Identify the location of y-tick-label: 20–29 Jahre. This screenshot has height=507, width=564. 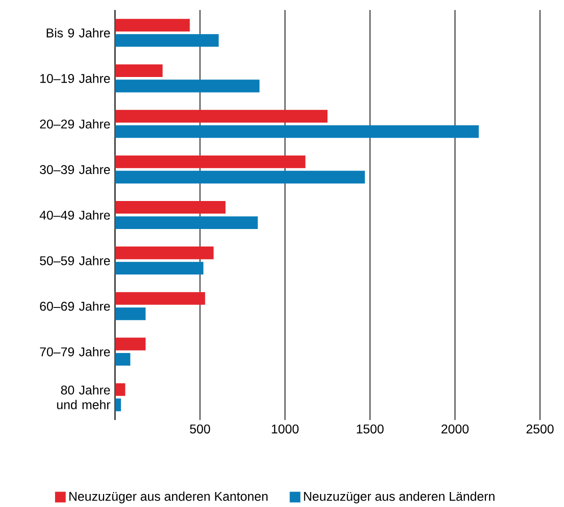
(75, 124).